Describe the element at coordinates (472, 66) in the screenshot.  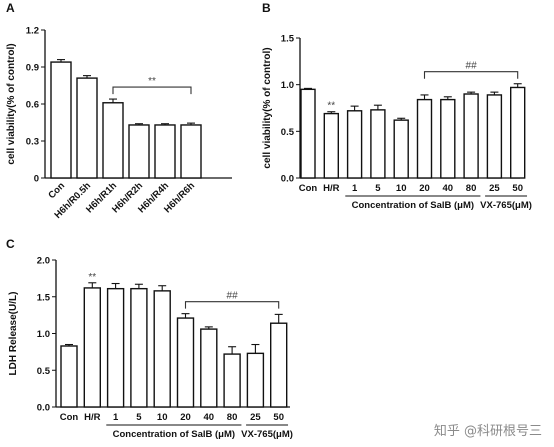
I see `panel-b-significance-mark: ##` at that location.